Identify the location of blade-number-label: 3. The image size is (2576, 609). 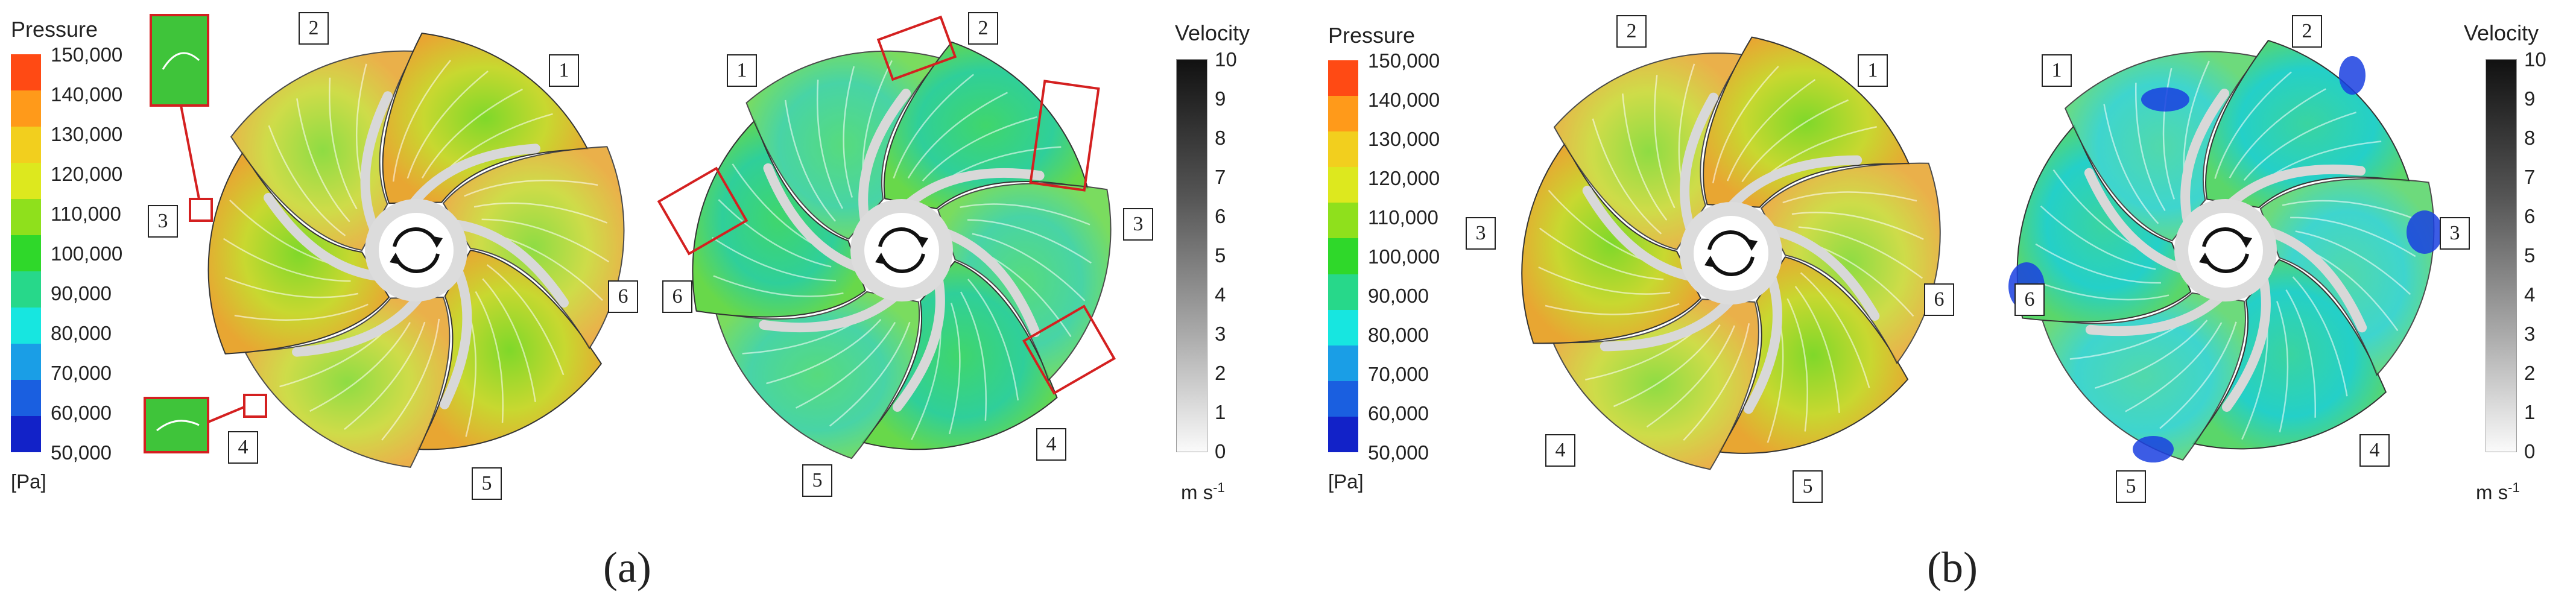
(1138, 224).